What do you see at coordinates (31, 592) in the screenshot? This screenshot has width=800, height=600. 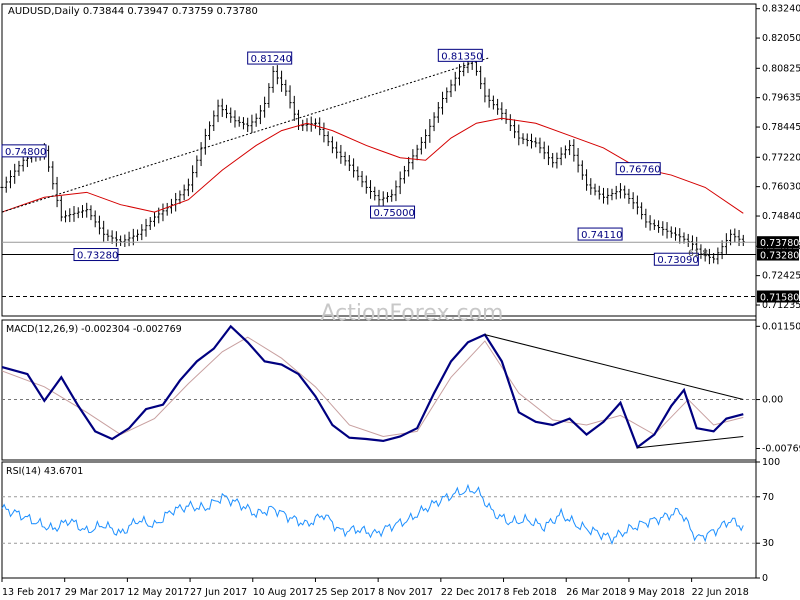 I see `x-tick-label: 13 Feb 2017` at bounding box center [31, 592].